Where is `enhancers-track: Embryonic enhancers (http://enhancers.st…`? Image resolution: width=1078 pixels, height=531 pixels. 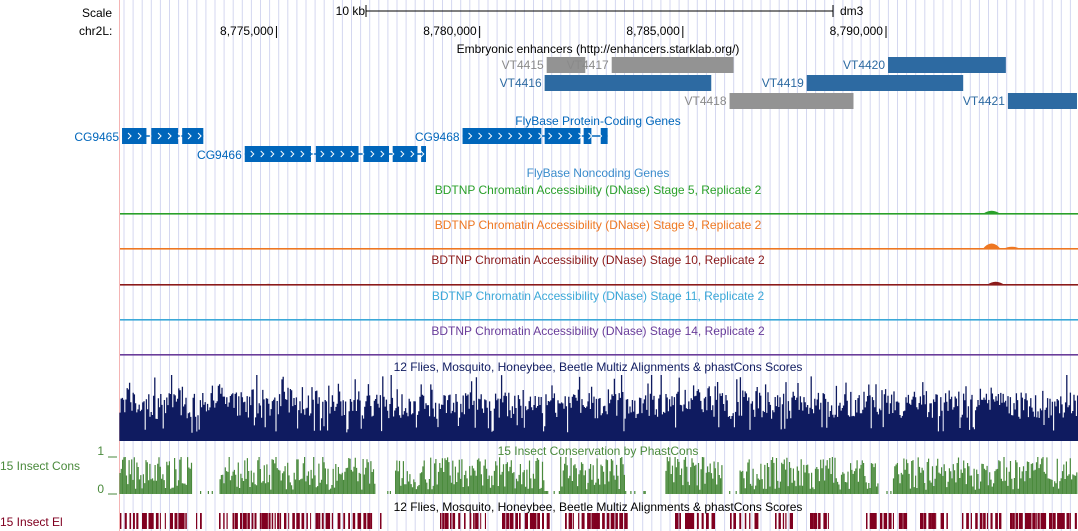 enhancers-track: Embryonic enhancers (http://enhancers.st… is located at coordinates (767, 75).